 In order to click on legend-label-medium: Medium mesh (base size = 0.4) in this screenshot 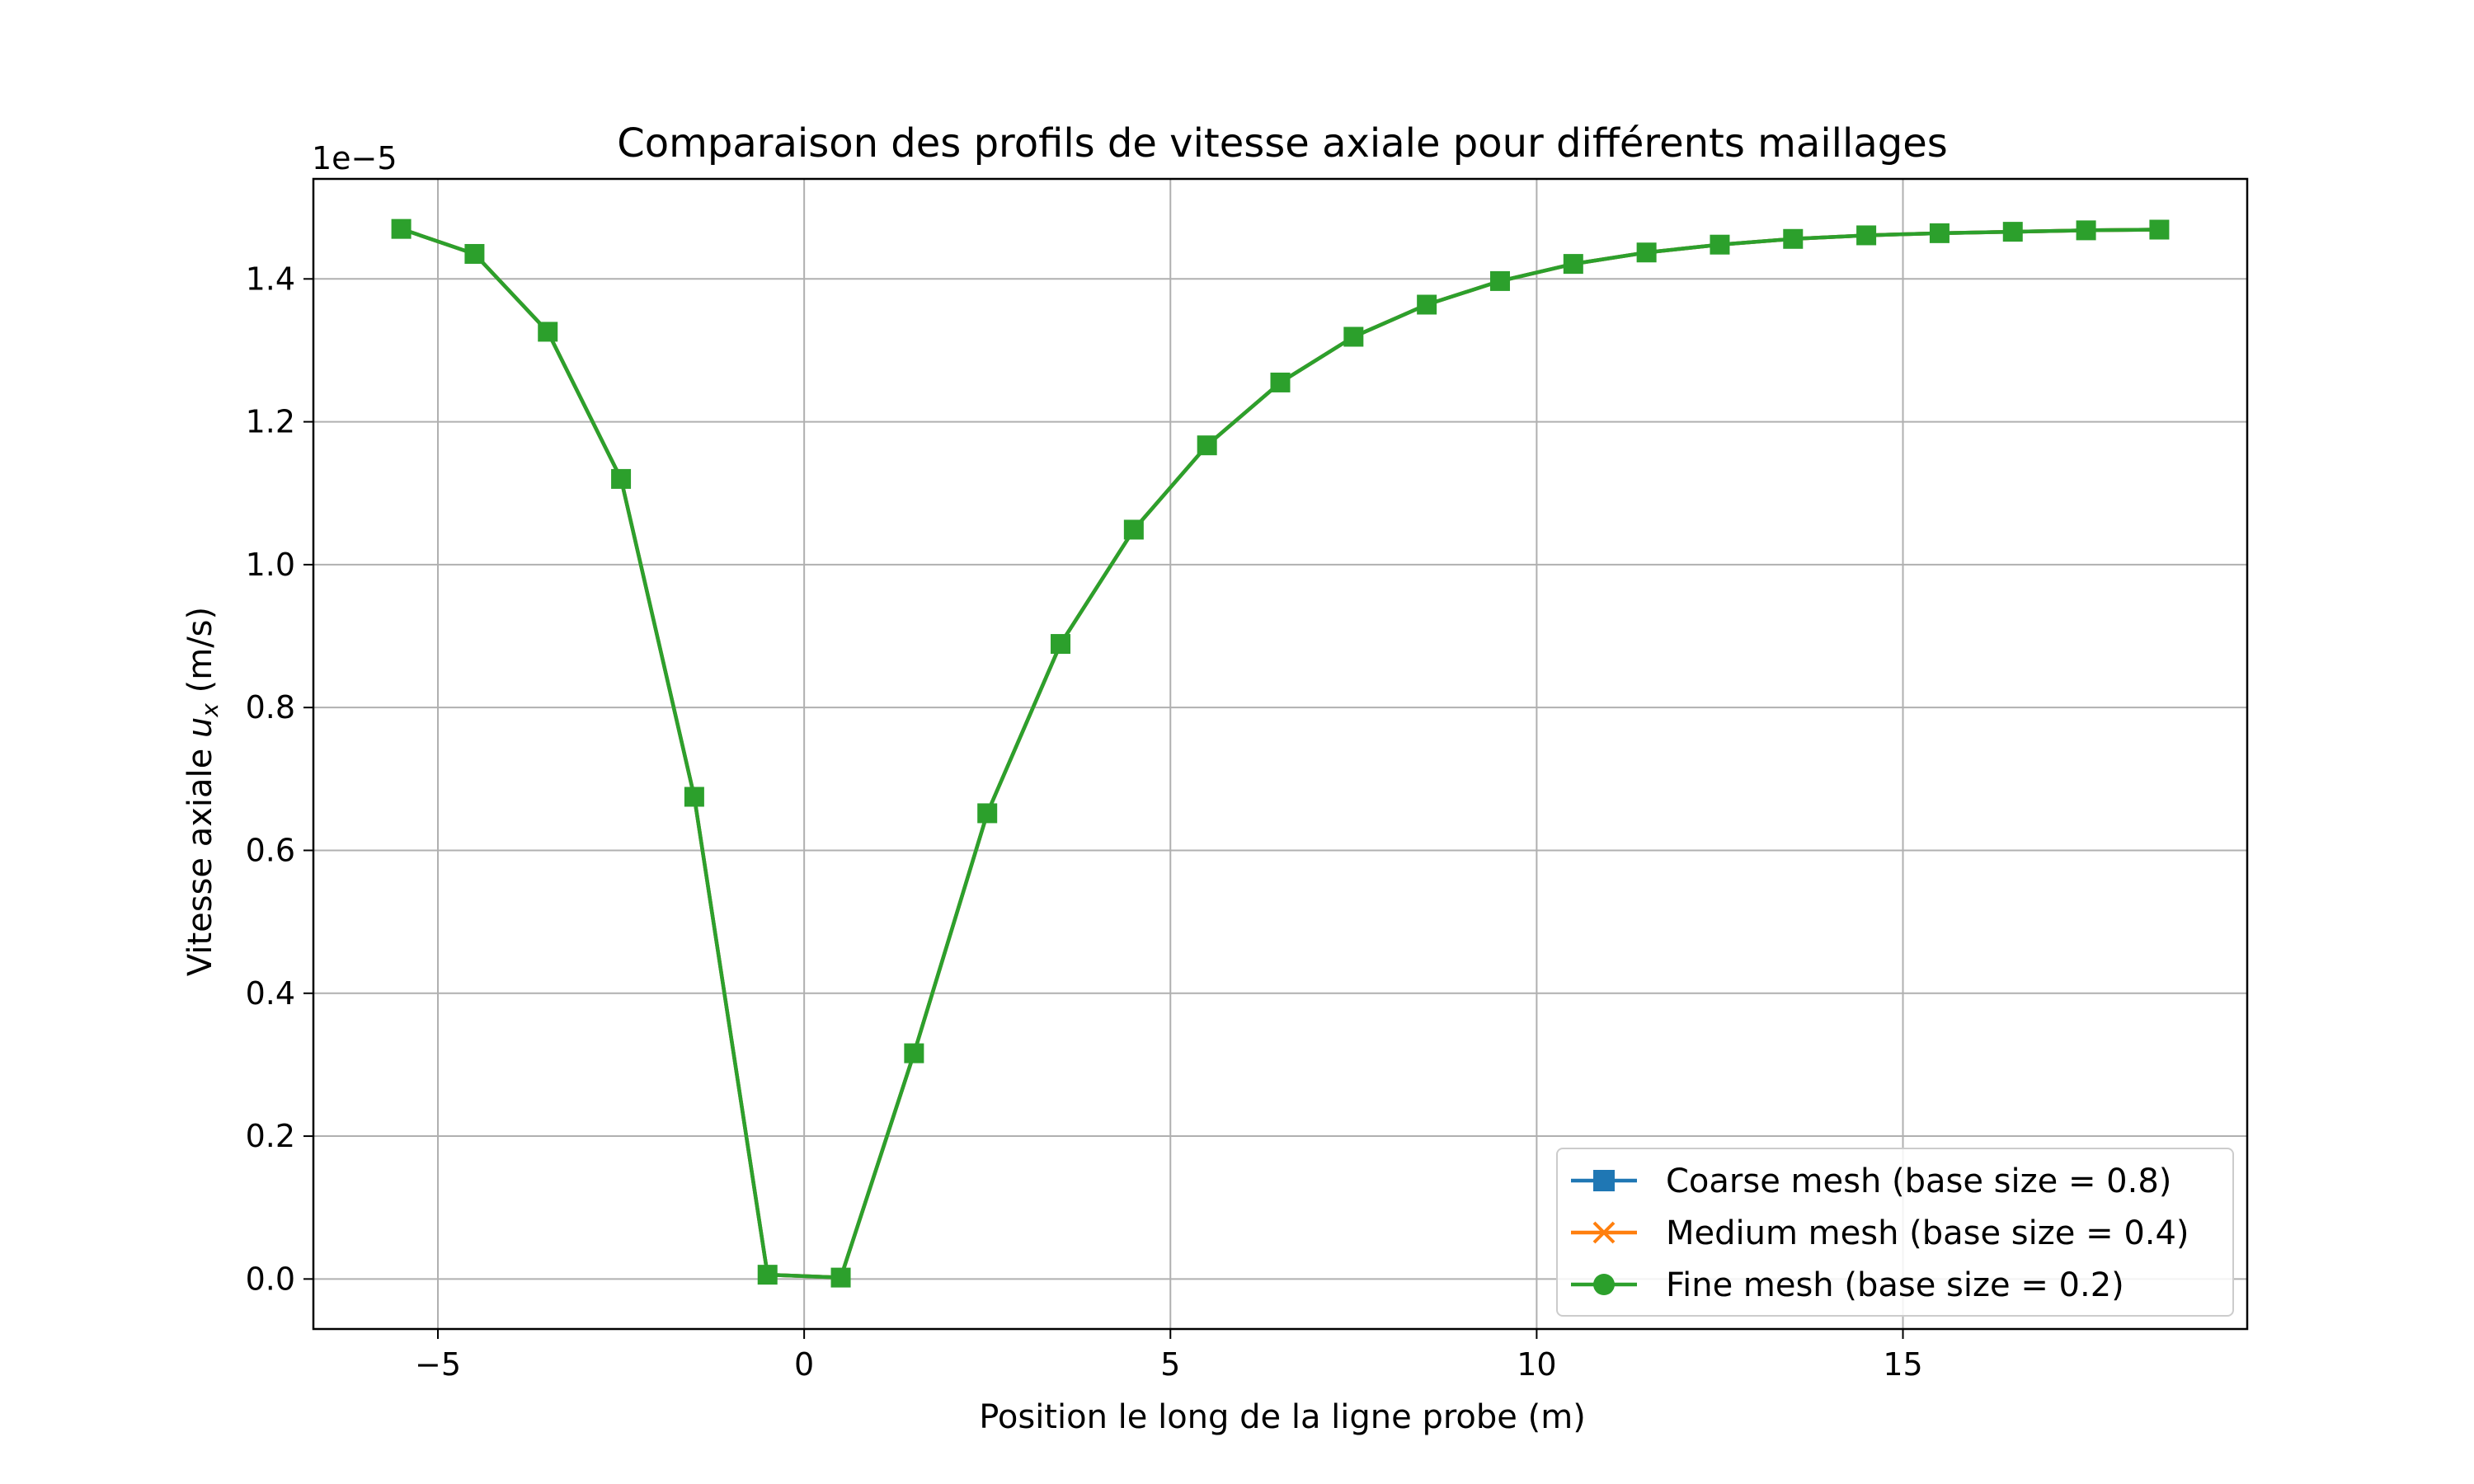, I will do `click(1927, 1233)`.